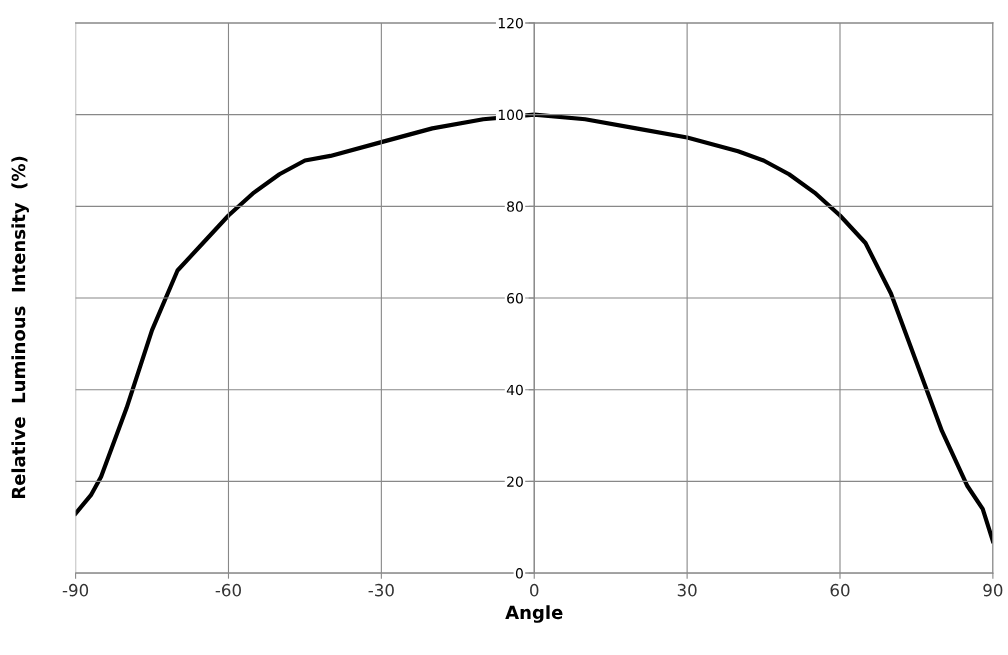 The height and width of the screenshot is (655, 1008). I want to click on x-tick-label: -30, so click(381, 590).